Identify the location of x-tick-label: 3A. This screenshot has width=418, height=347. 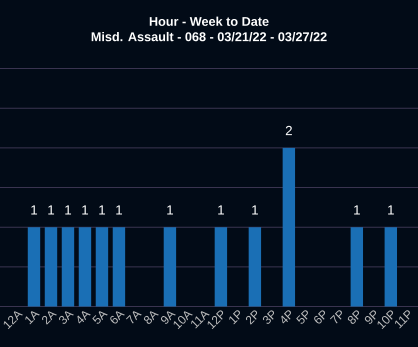
(66, 317).